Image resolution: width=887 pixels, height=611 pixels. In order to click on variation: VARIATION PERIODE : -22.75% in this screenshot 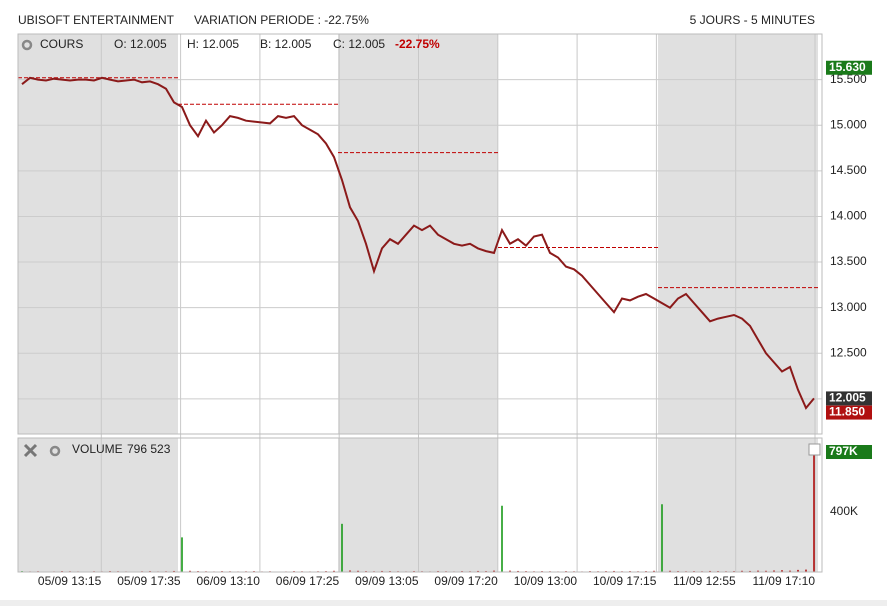, I will do `click(281, 20)`.